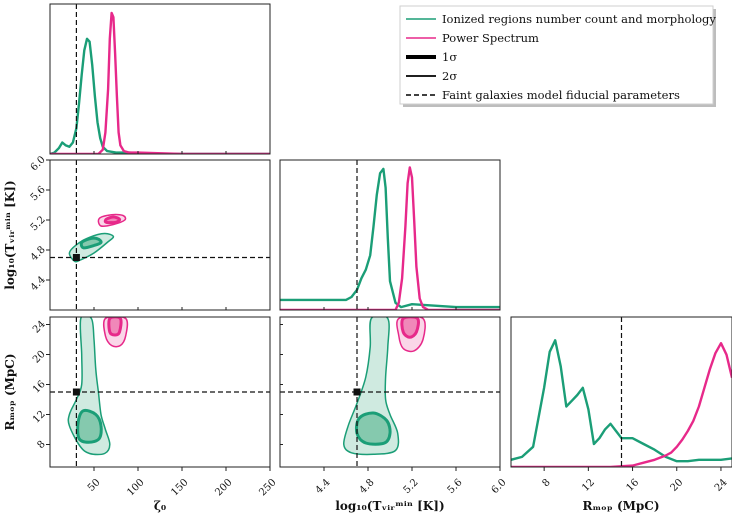  What do you see at coordinates (588, 485) in the screenshot?
I see `x-tick-label-2: 12` at bounding box center [588, 485].